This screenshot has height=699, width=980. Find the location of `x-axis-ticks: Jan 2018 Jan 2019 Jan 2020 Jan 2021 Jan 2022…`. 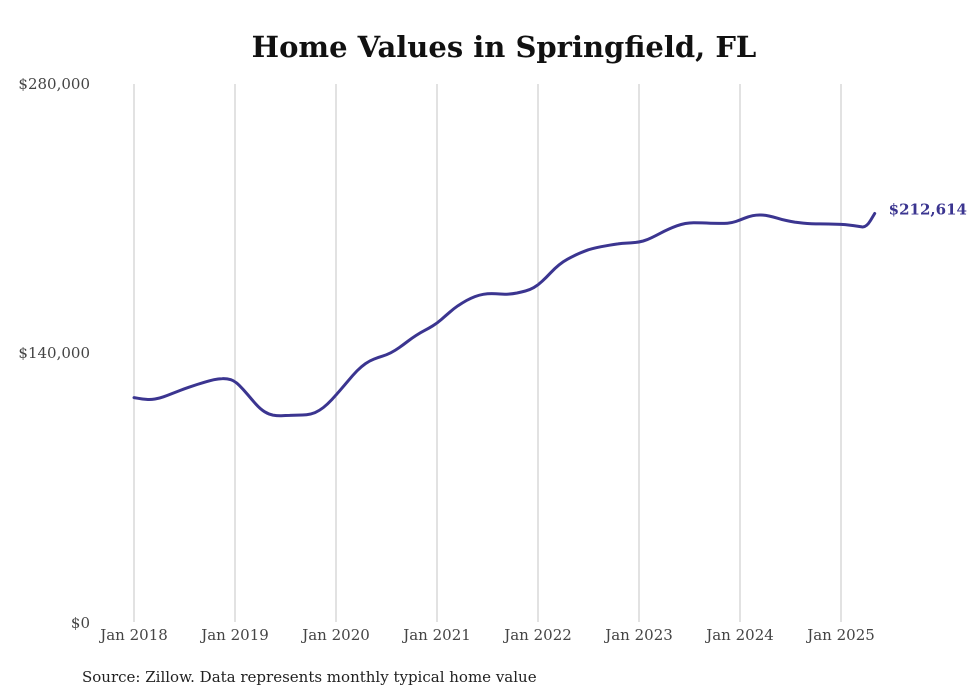

x-axis-ticks: Jan 2018 Jan 2019 Jan 2020 Jan 2021 Jan 2022… is located at coordinates (486, 635).